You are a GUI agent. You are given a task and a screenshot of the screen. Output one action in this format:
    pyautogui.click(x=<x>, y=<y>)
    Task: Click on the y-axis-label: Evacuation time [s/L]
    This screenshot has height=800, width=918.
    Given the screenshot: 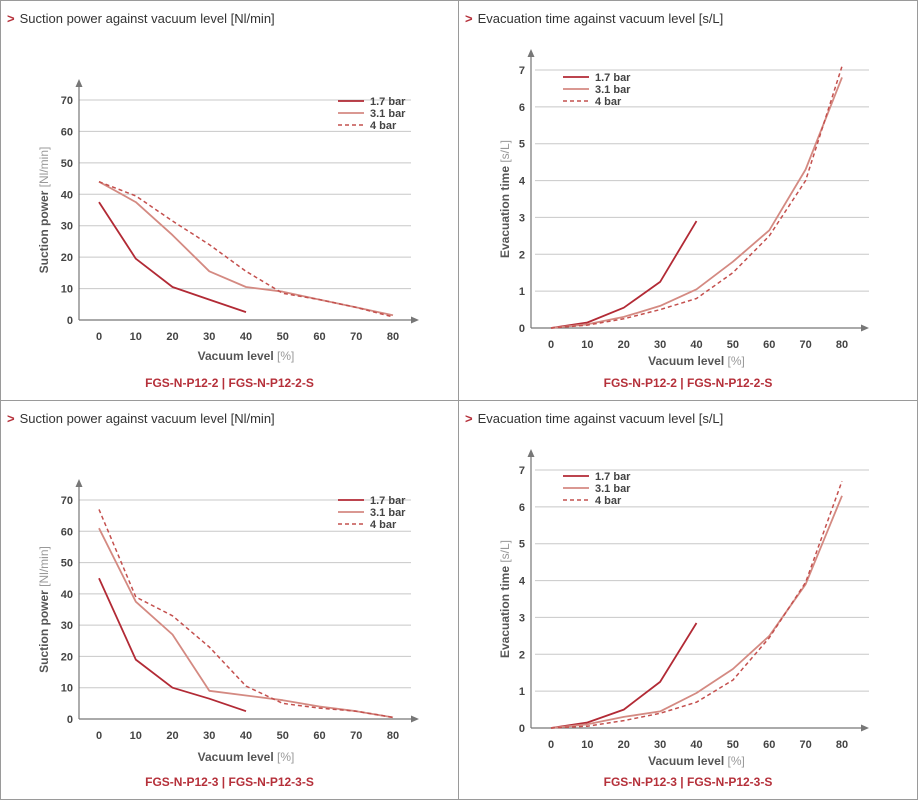 What is the action you would take?
    pyautogui.click(x=505, y=199)
    